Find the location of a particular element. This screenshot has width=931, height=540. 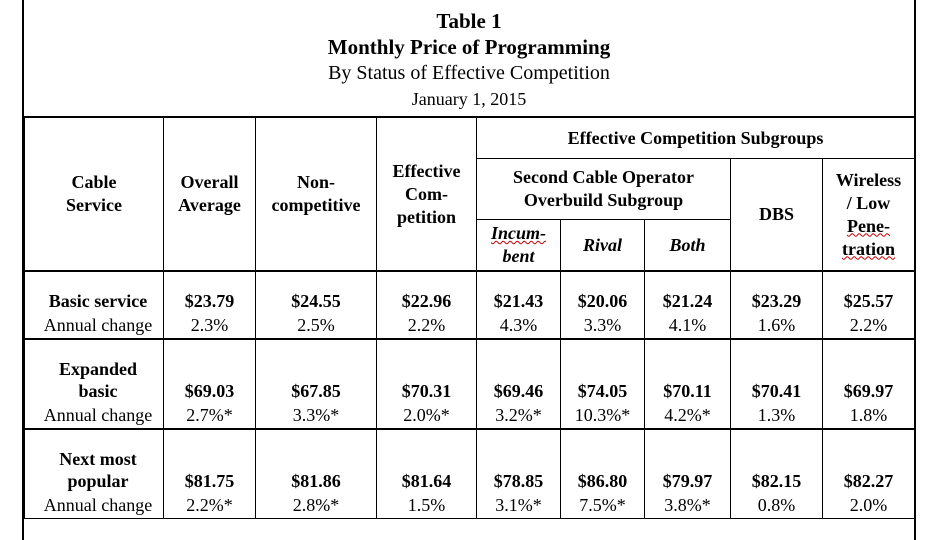

price-value: $70.31 is located at coordinates (426, 391).